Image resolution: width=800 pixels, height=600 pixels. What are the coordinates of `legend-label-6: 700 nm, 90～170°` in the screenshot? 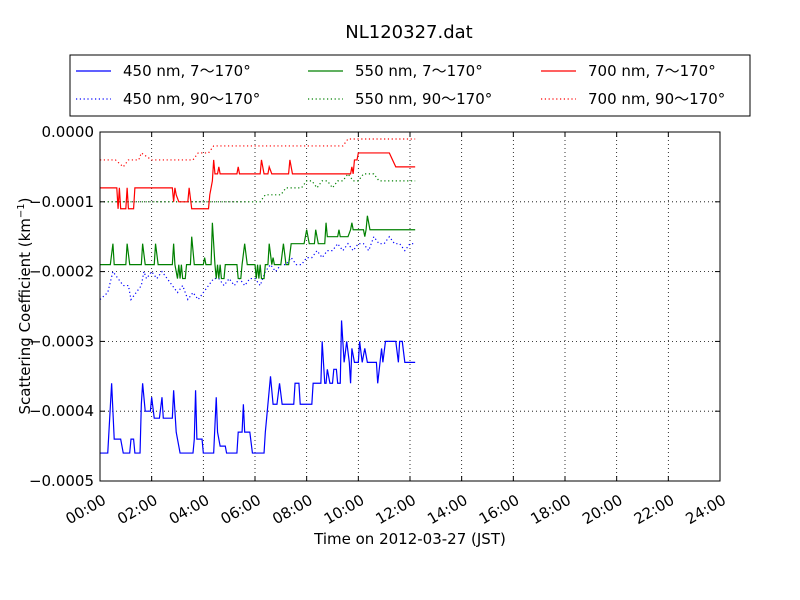 It's located at (656, 99).